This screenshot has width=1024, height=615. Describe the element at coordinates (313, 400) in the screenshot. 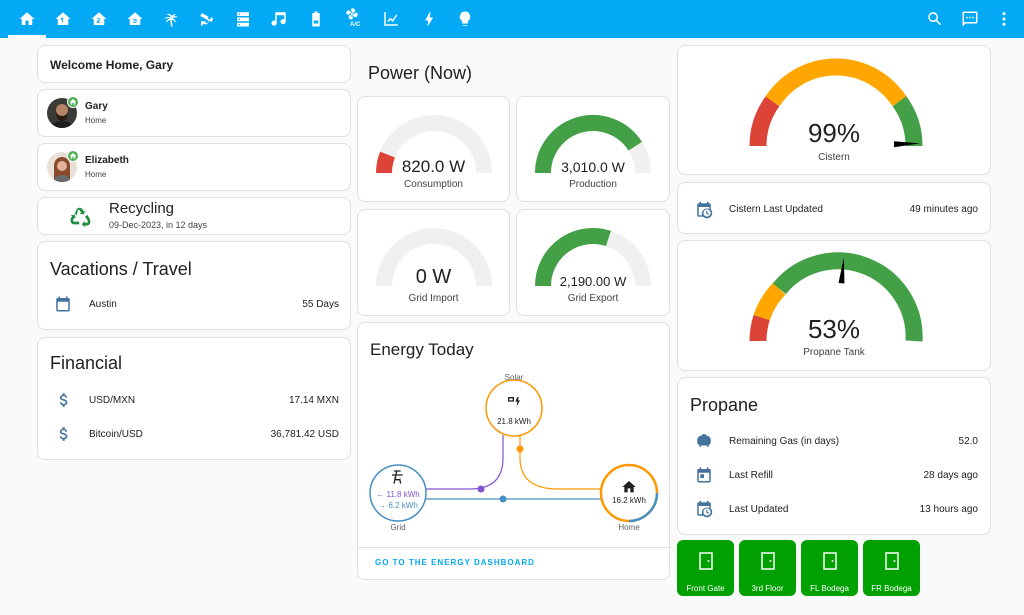

I see `row-value: 17.14 MXN` at that location.